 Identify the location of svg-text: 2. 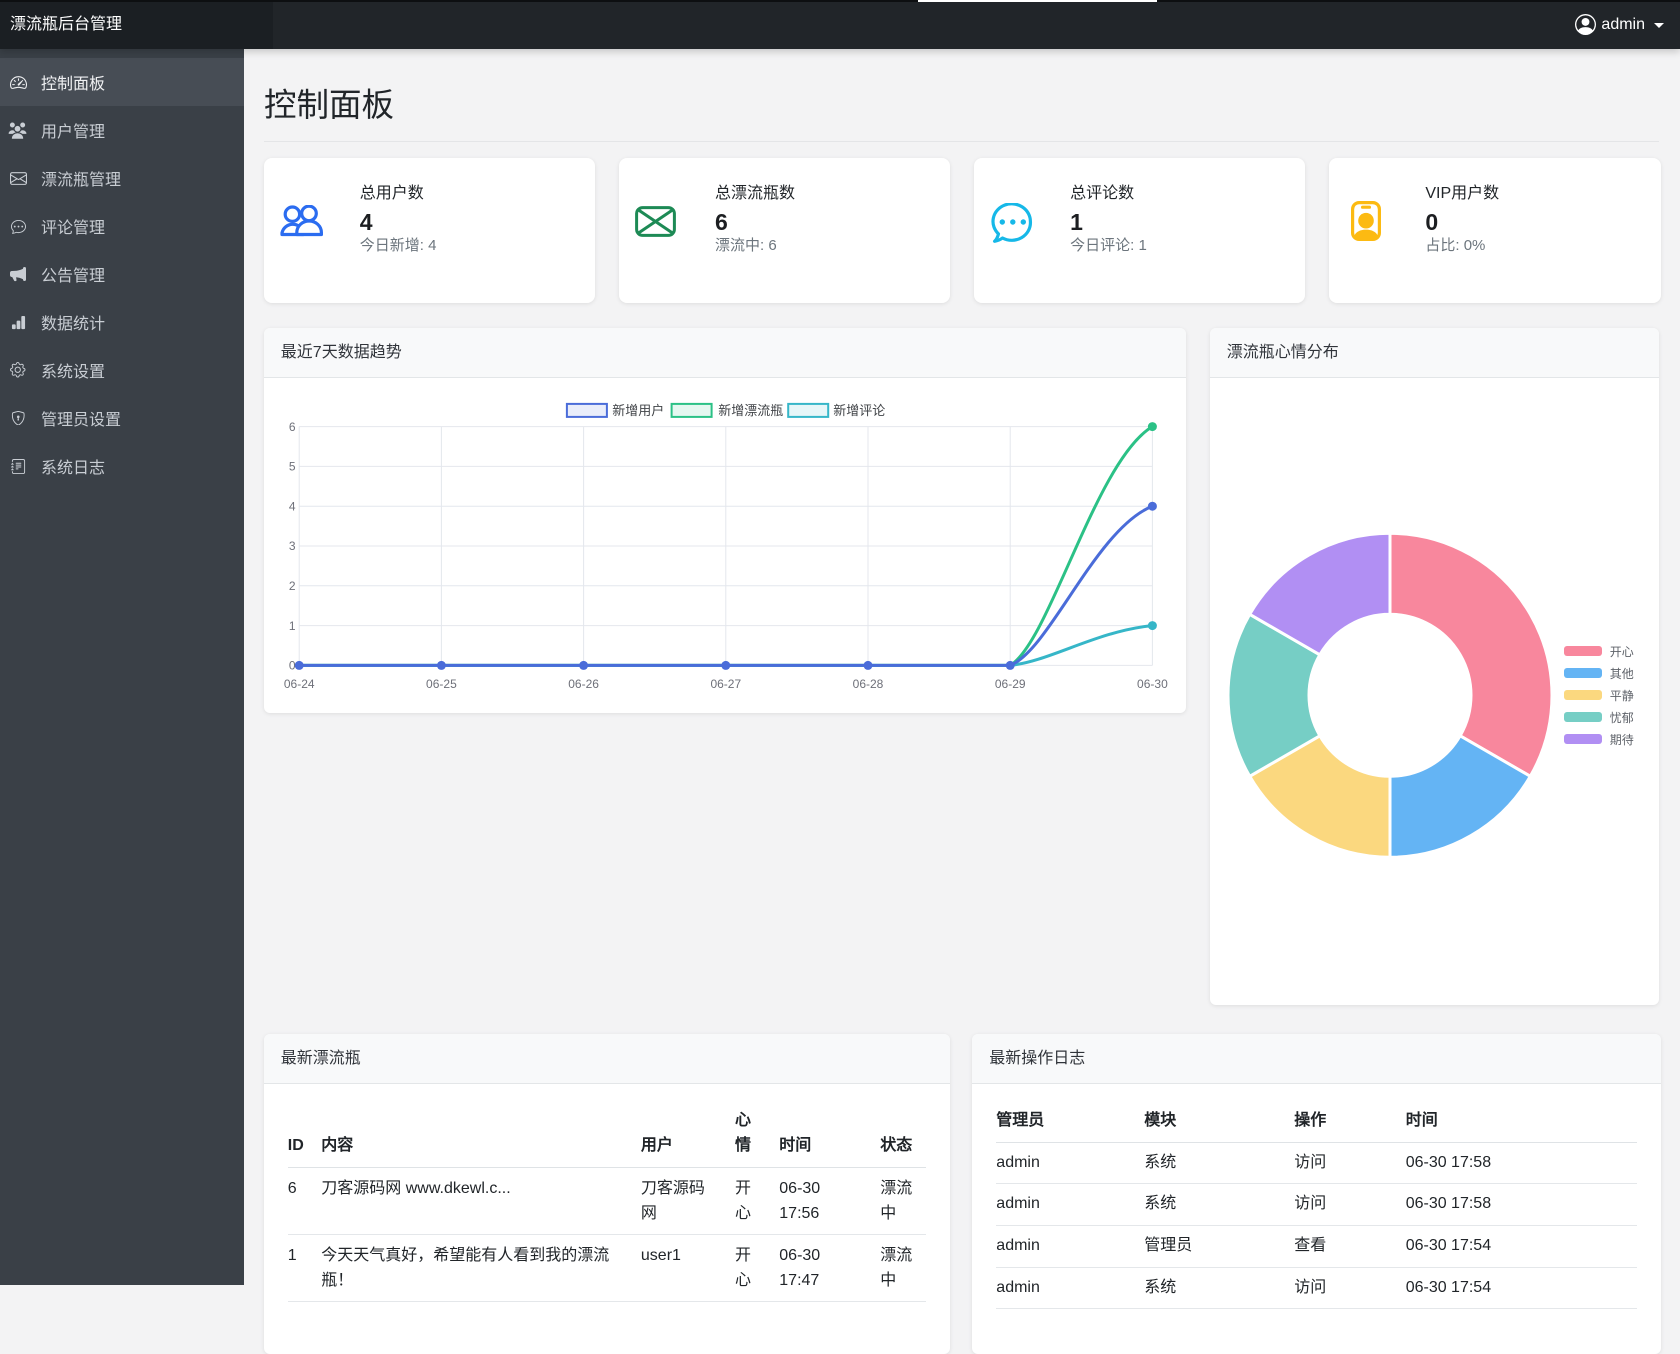
(292, 586).